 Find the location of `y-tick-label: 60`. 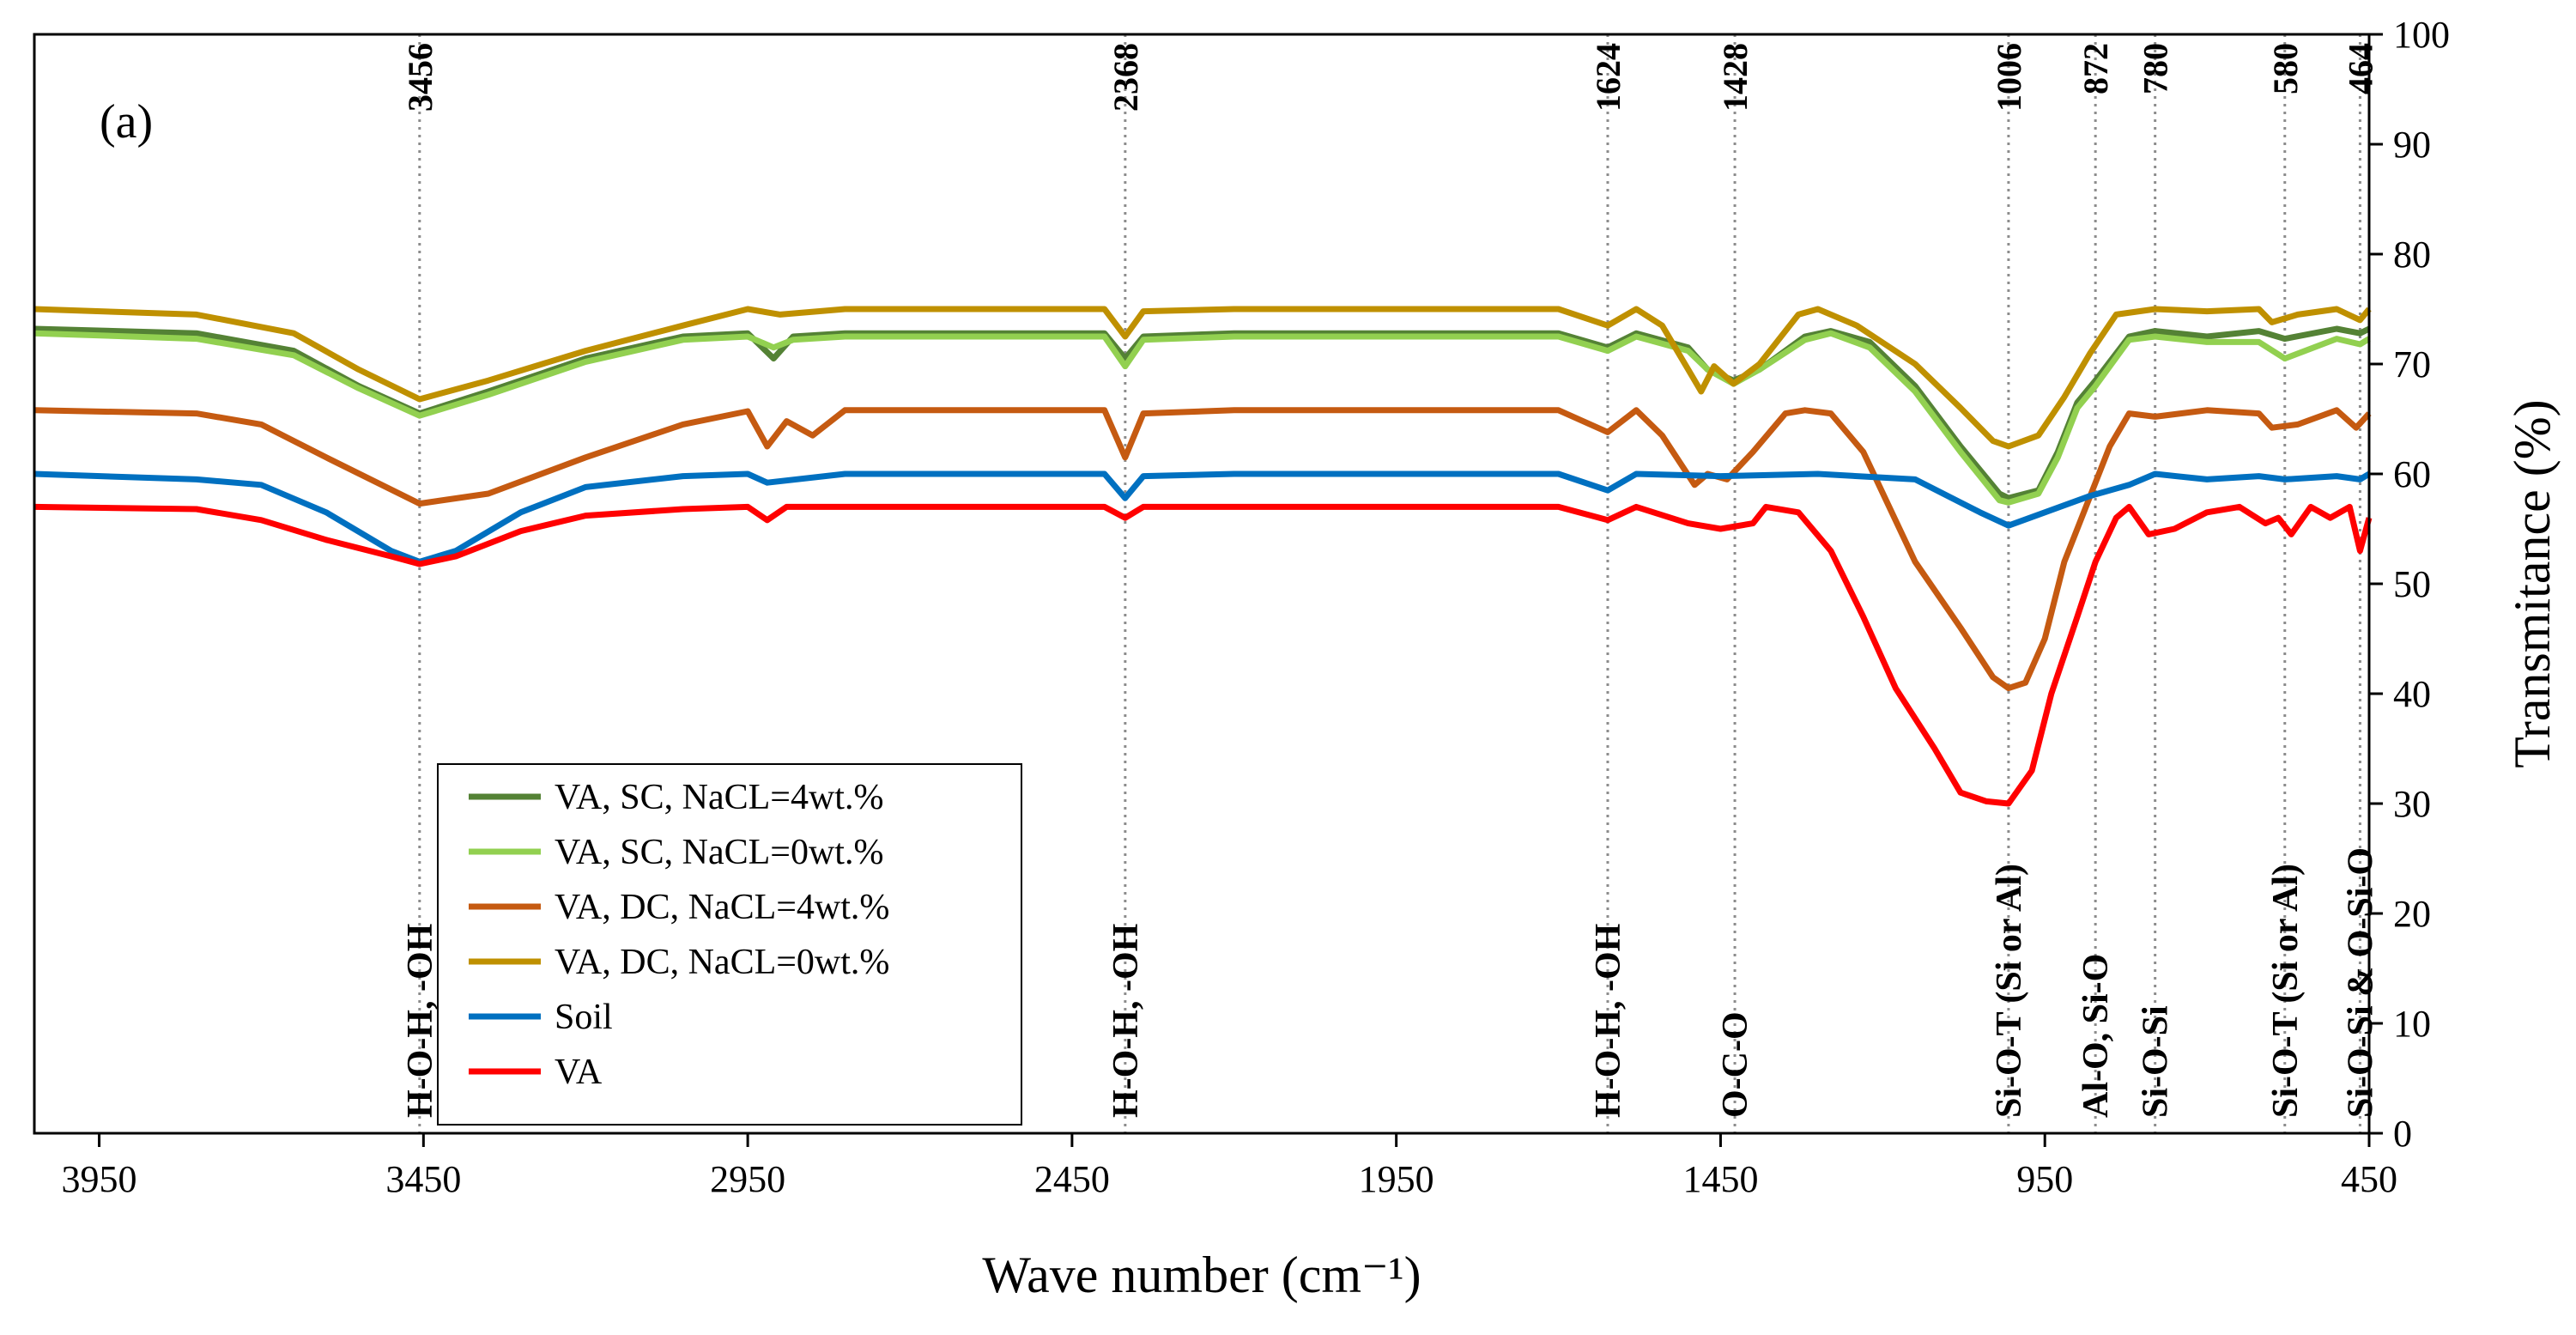

y-tick-label: 60 is located at coordinates (2412, 474).